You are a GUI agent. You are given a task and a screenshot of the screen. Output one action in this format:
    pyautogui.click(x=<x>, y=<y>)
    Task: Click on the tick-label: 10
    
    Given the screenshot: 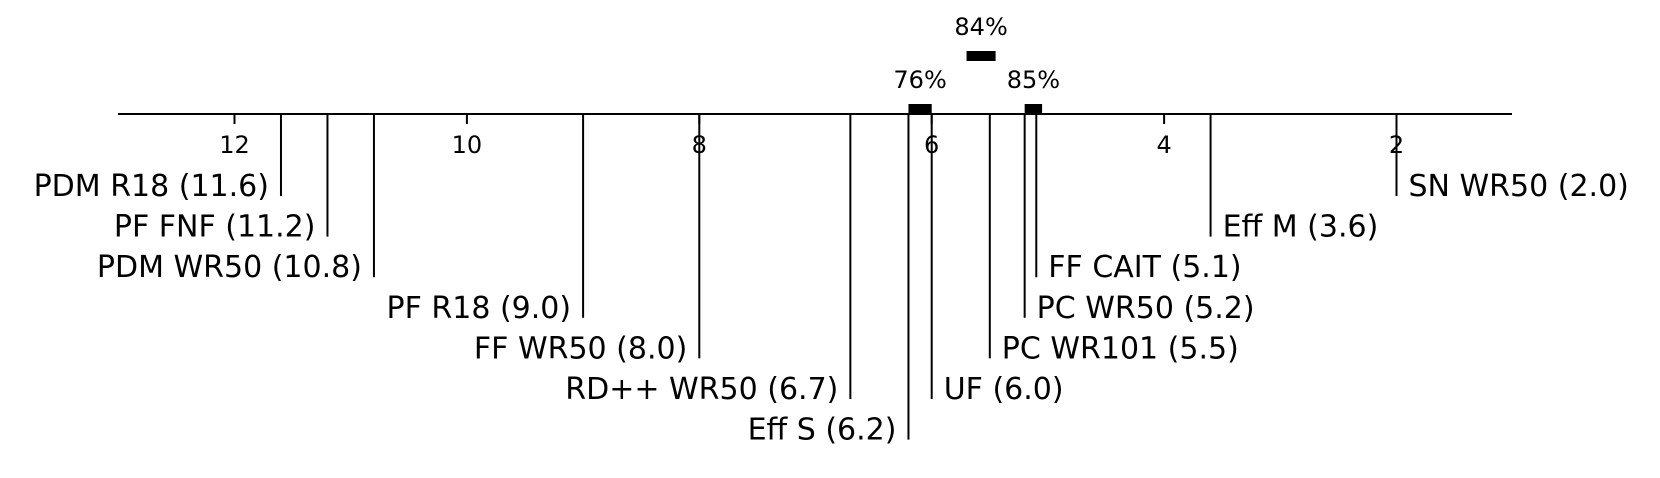 What is the action you would take?
    pyautogui.click(x=467, y=145)
    